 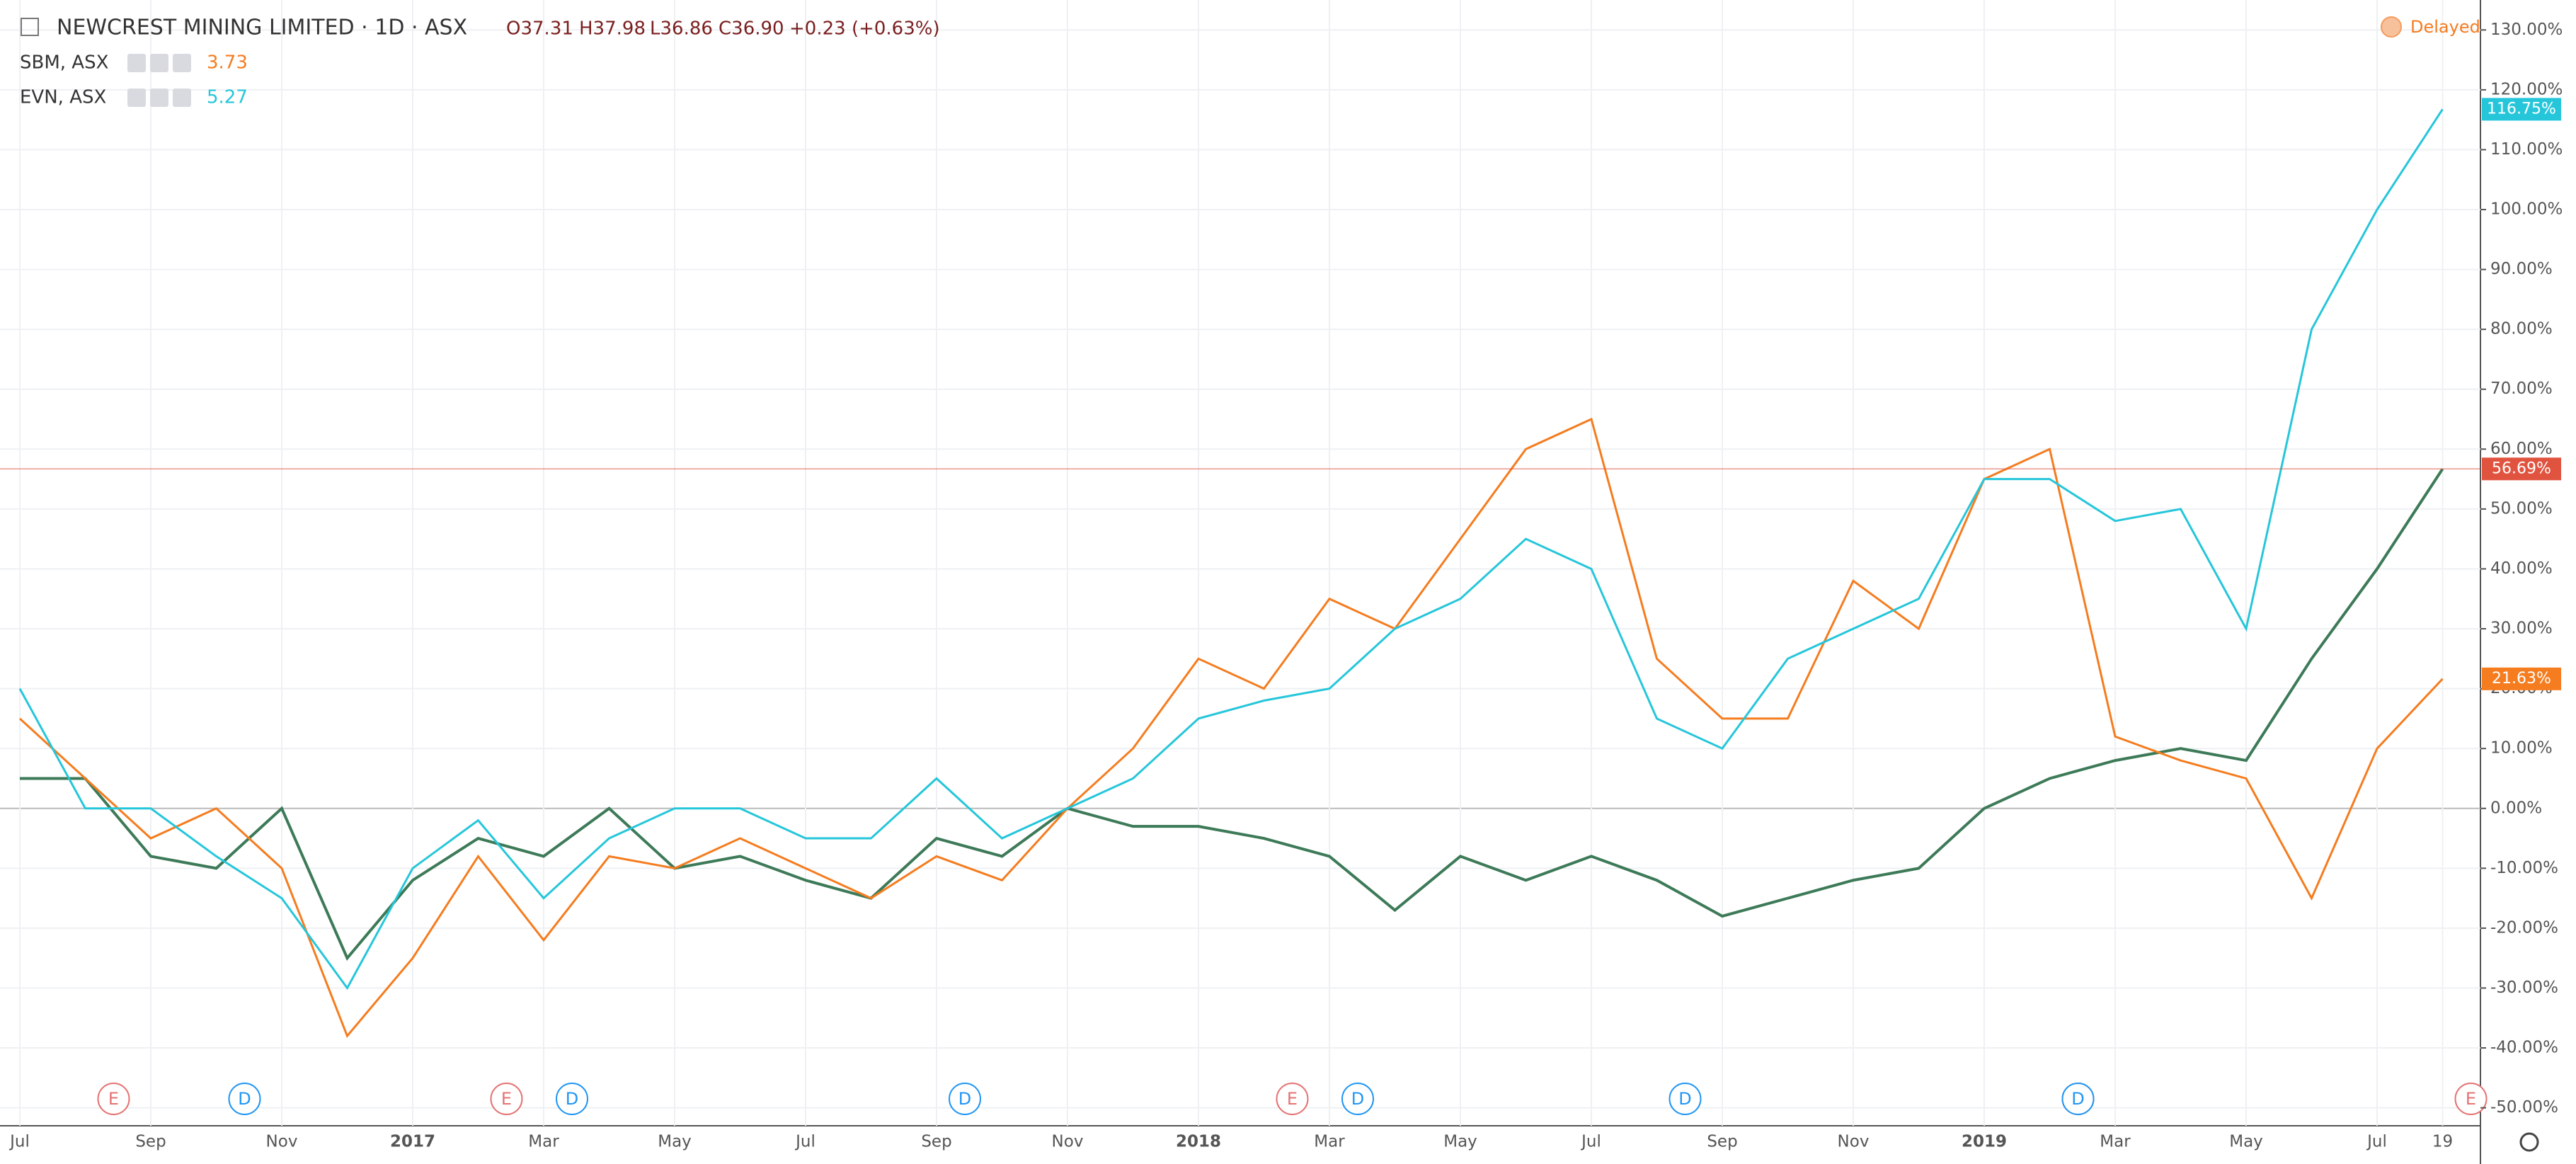 What do you see at coordinates (2524, 868) in the screenshot?
I see `y-tick-label: -10.00%` at bounding box center [2524, 868].